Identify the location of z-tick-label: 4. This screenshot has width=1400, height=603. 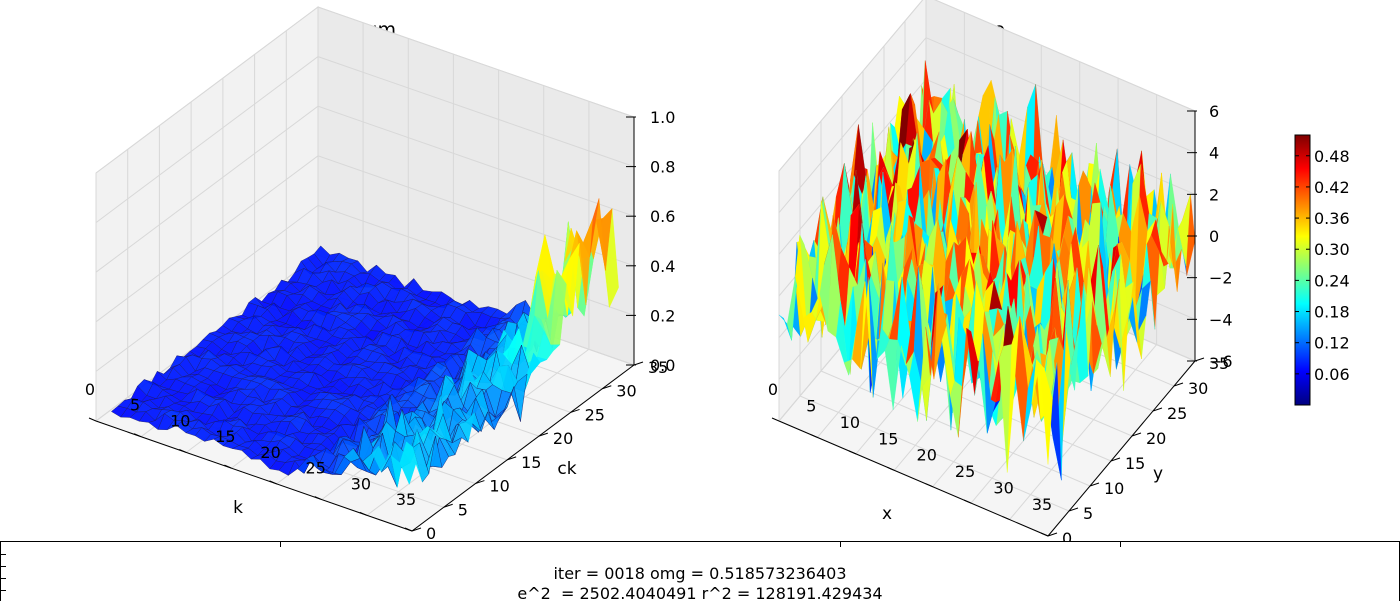
(1214, 153).